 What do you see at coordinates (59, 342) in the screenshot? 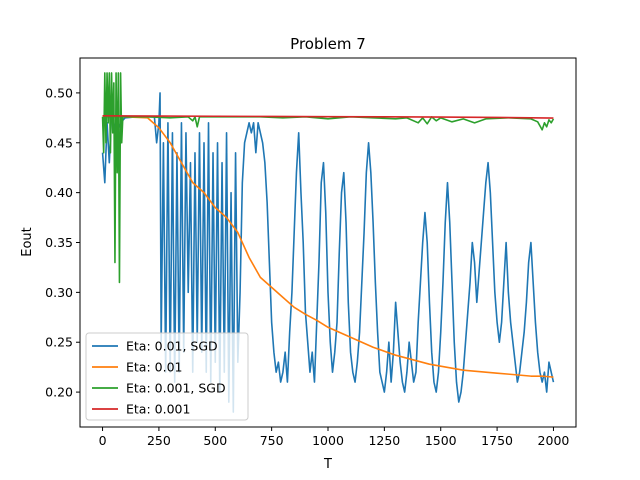
I see `y-tick-label: 0.25` at bounding box center [59, 342].